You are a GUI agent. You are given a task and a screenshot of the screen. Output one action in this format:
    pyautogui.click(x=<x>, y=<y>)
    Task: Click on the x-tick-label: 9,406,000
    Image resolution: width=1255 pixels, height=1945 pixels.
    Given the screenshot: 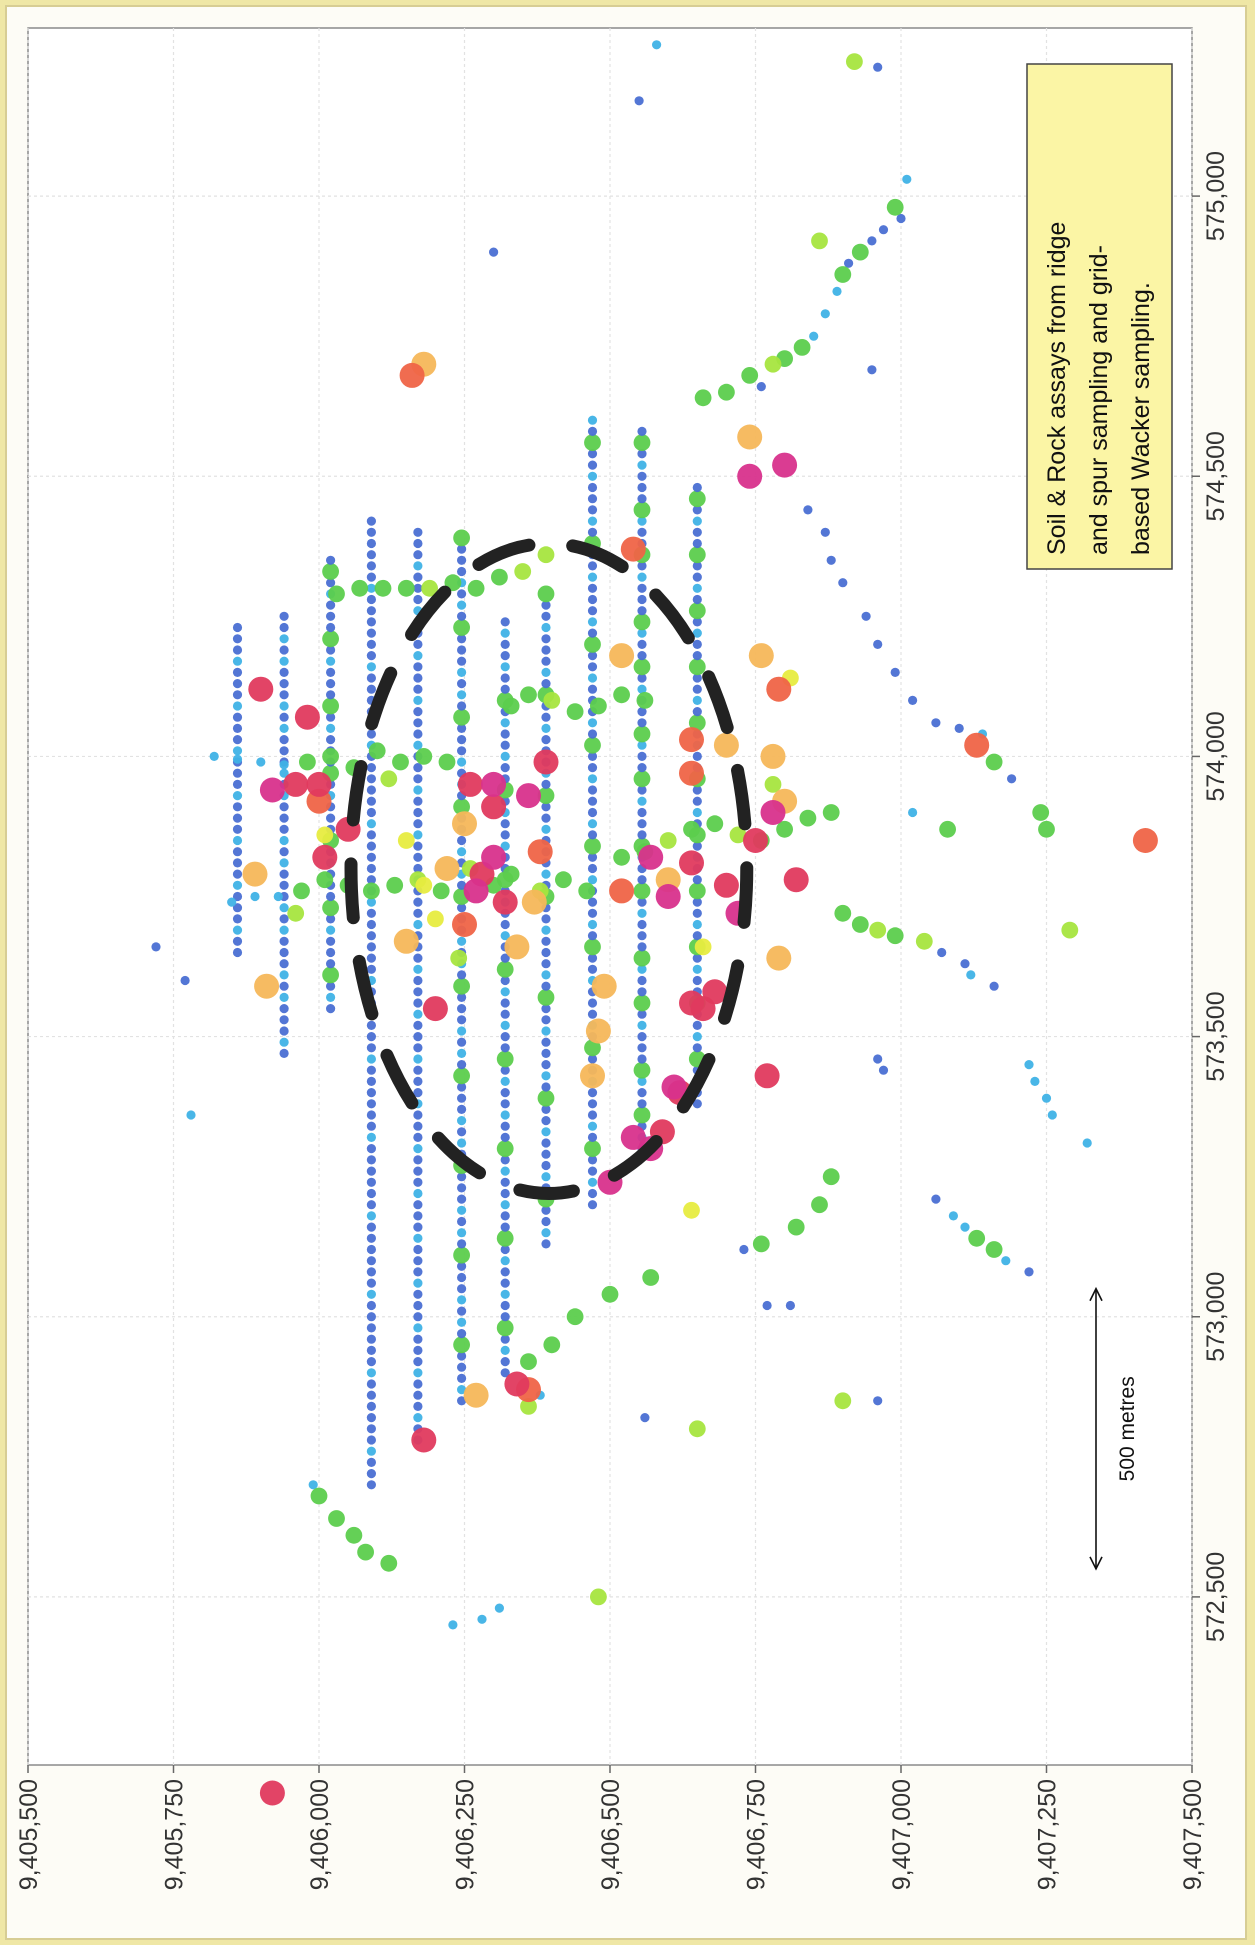 What is the action you would take?
    pyautogui.click(x=320, y=1834)
    